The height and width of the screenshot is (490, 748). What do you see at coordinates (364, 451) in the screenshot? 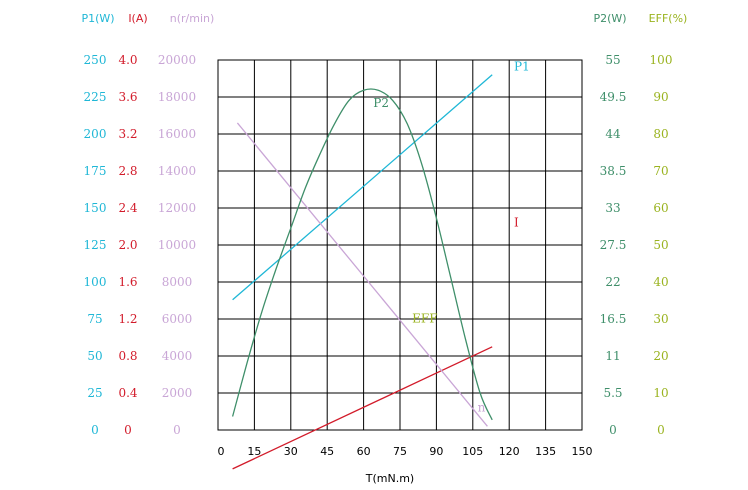
I see `x-tick-label: 60` at bounding box center [364, 451].